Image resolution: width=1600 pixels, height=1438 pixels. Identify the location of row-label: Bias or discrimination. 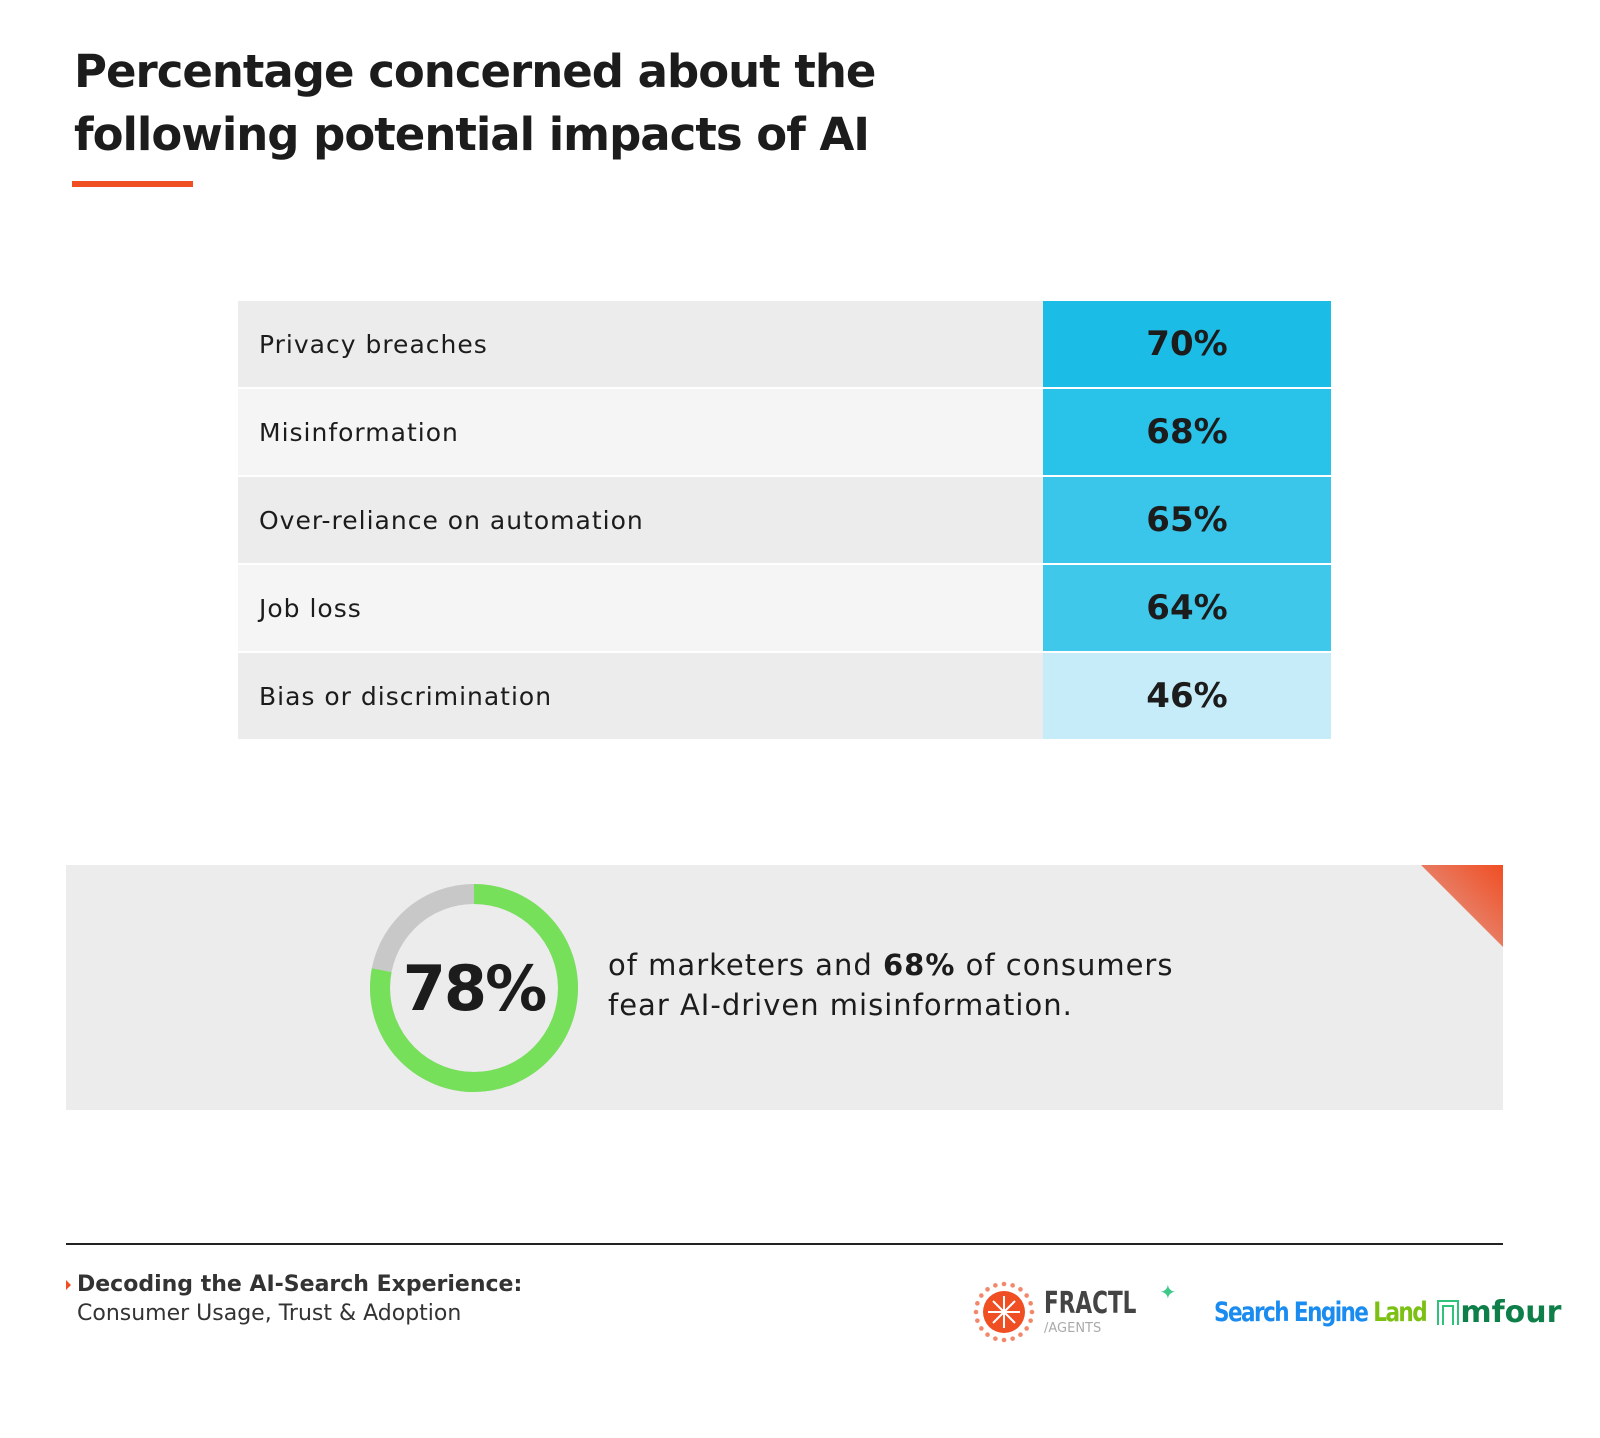
(406, 696).